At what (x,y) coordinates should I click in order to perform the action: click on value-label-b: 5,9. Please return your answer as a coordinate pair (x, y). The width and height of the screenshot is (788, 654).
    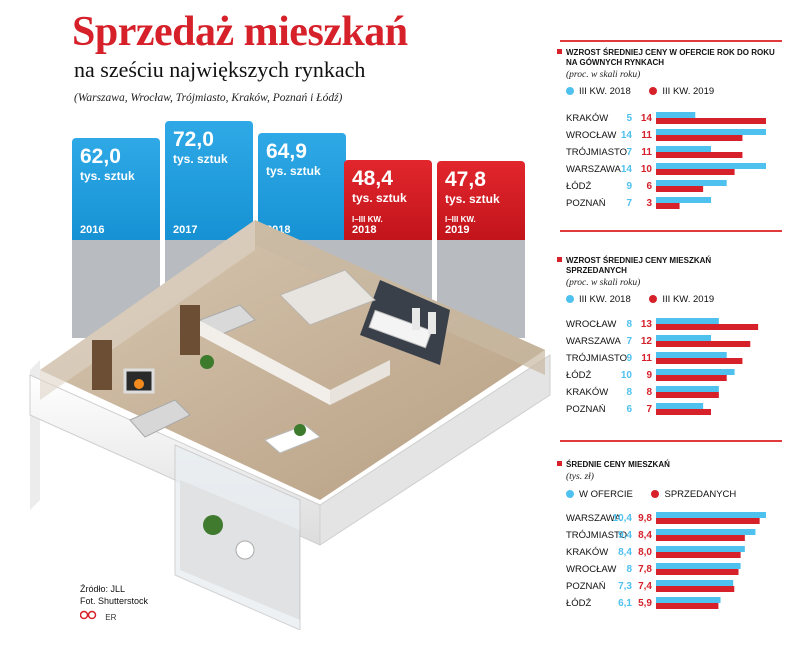
    Looking at the image, I should click on (645, 603).